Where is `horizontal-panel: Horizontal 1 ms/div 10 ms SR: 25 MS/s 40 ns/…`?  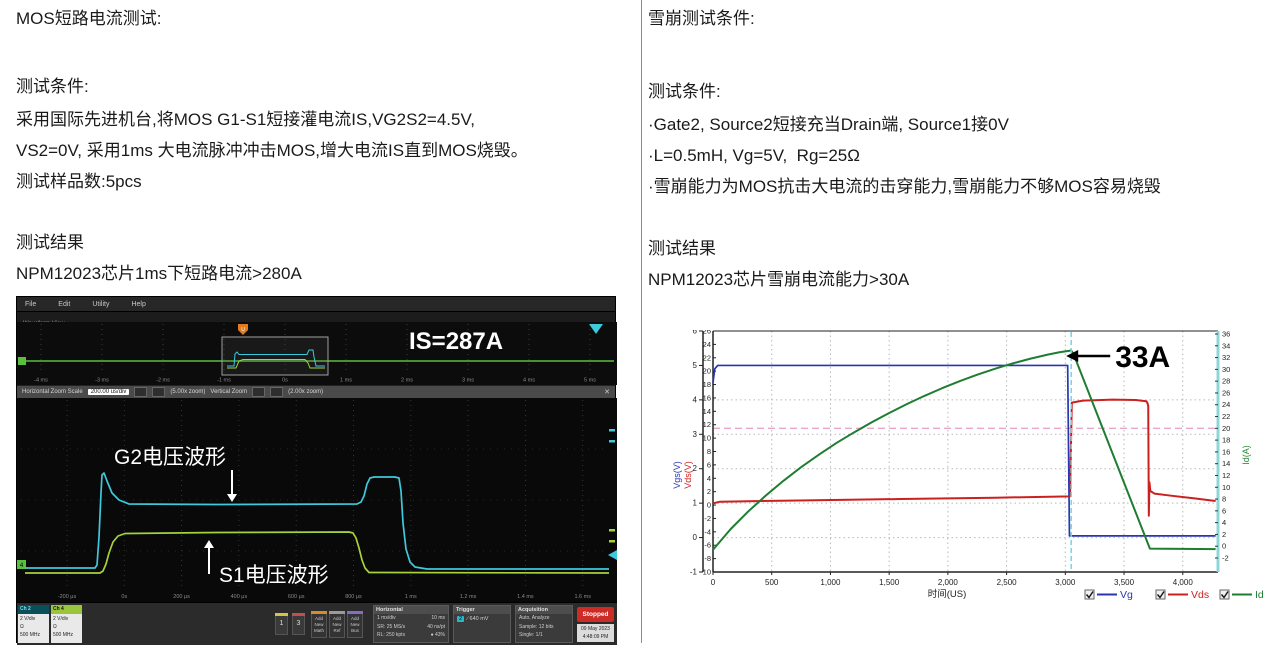
horizontal-panel: Horizontal 1 ms/div 10 ms SR: 25 MS/s 40 ns/… is located at coordinates (411, 624).